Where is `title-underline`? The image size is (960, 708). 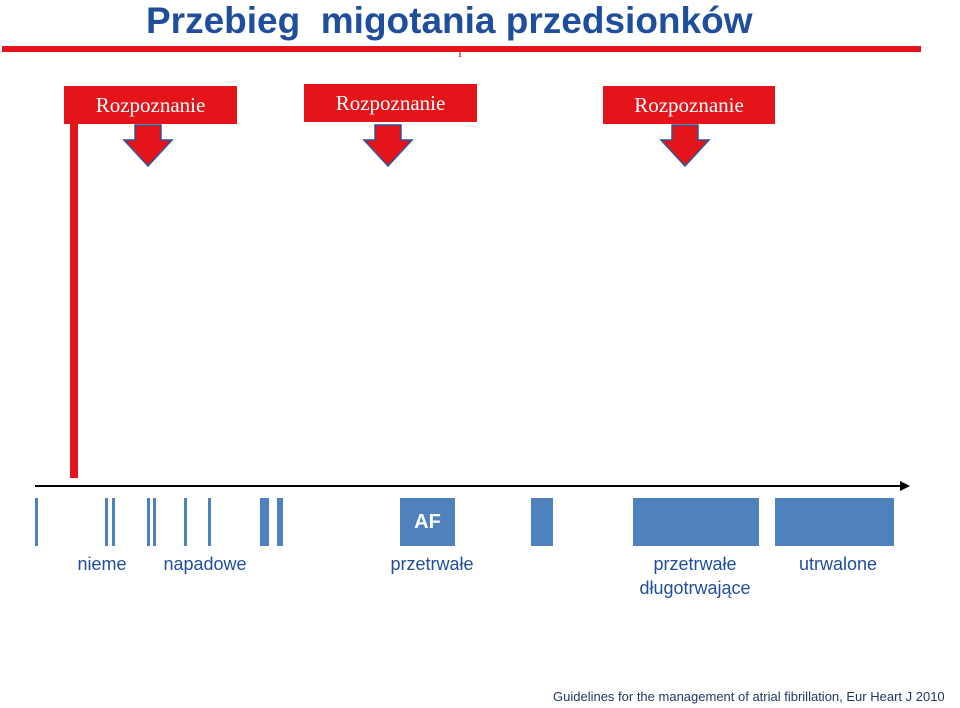
title-underline is located at coordinates (461, 49).